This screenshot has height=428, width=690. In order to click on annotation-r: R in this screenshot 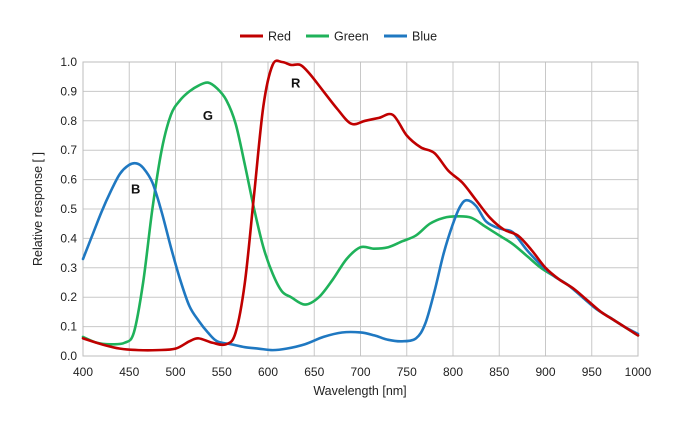, I will do `click(296, 83)`.